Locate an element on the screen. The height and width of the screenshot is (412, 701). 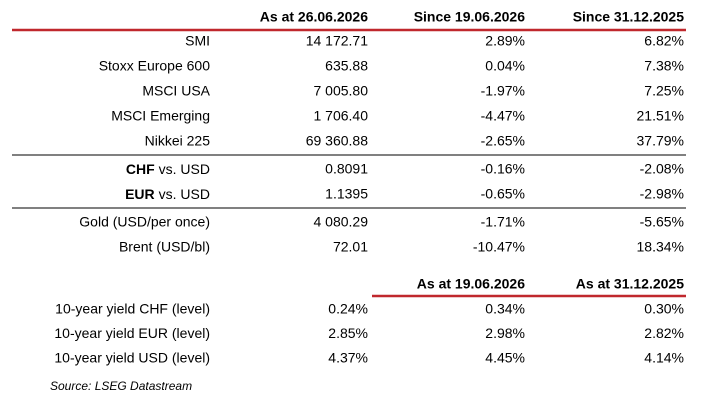
cell: -5.65% is located at coordinates (662, 222).